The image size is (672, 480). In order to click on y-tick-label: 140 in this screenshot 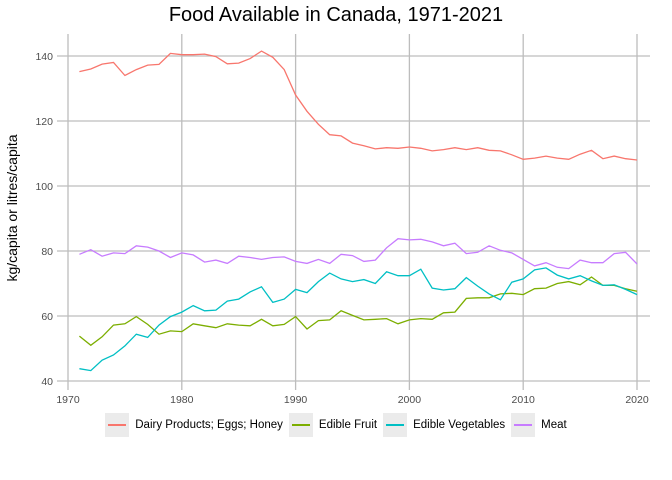, I will do `click(44, 57)`.